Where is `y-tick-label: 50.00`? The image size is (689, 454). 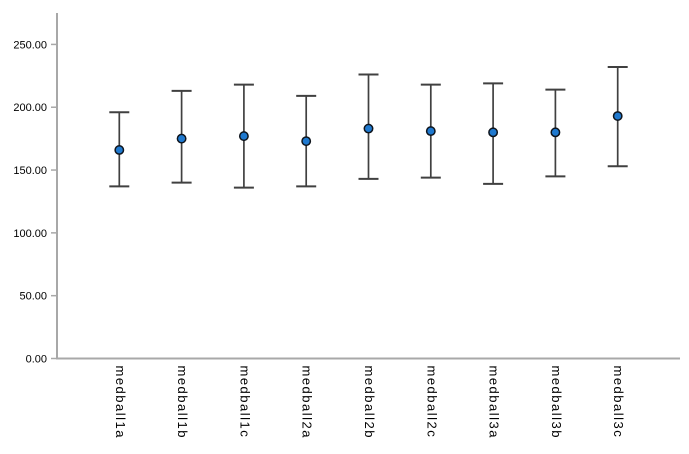
y-tick-label: 50.00 is located at coordinates (33, 297).